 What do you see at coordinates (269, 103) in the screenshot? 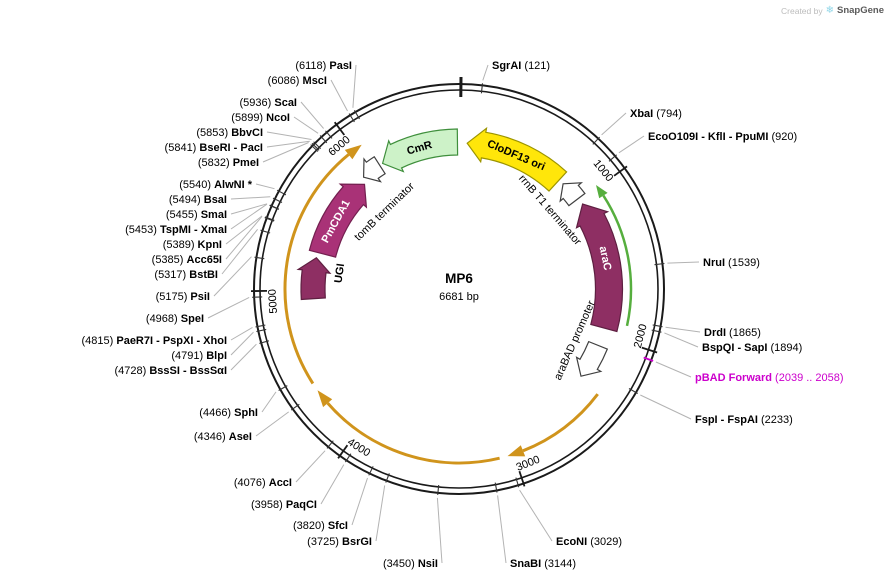
I see `site-label-ScaI: (5936) ScaI` at bounding box center [269, 103].